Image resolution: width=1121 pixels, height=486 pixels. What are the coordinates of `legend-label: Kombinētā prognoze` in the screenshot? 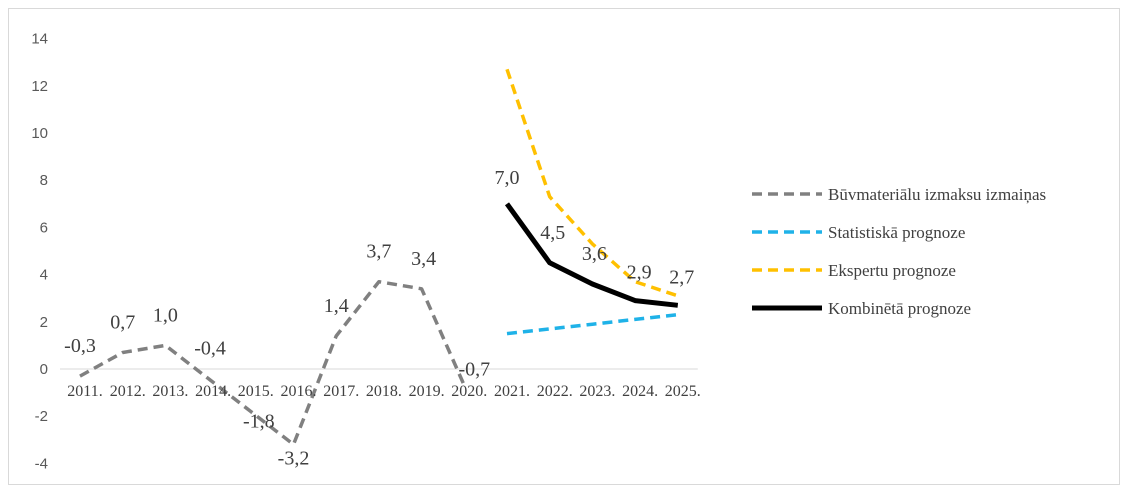 It's located at (899, 308).